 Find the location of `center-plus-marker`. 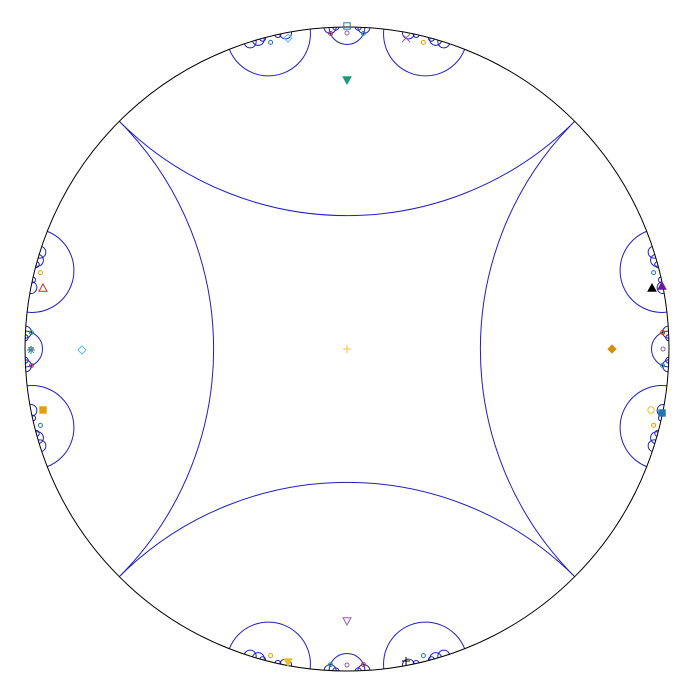

center-plus-marker is located at coordinates (347, 349).